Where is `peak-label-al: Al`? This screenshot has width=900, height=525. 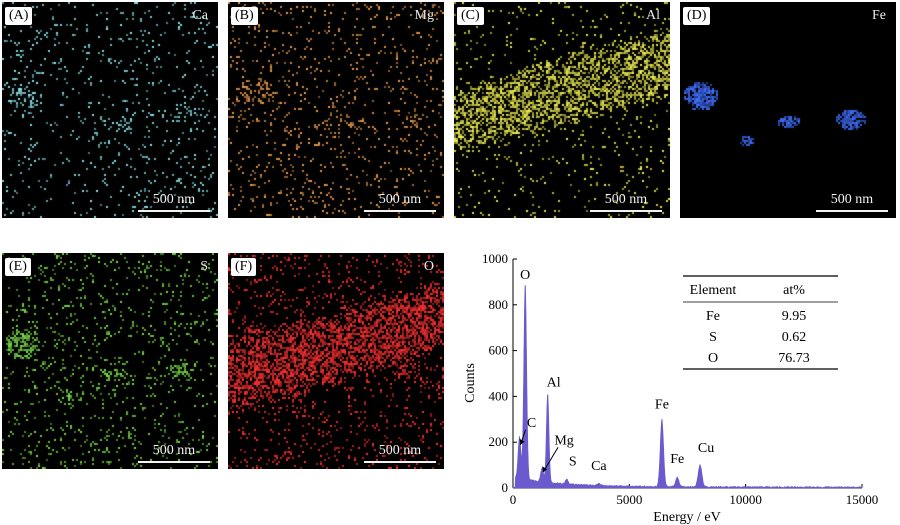 peak-label-al: Al is located at coordinates (554, 383).